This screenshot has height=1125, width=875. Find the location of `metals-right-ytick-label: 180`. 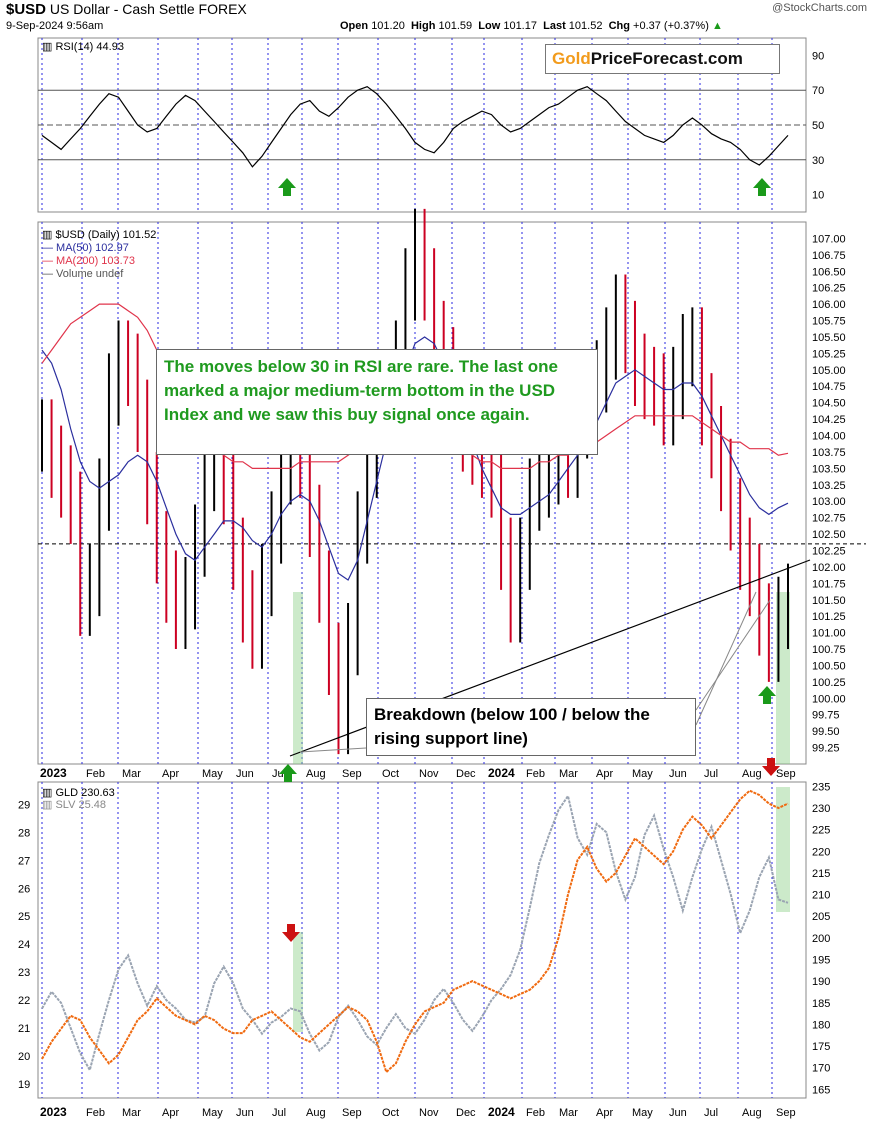

metals-right-ytick-label: 180 is located at coordinates (821, 1025).